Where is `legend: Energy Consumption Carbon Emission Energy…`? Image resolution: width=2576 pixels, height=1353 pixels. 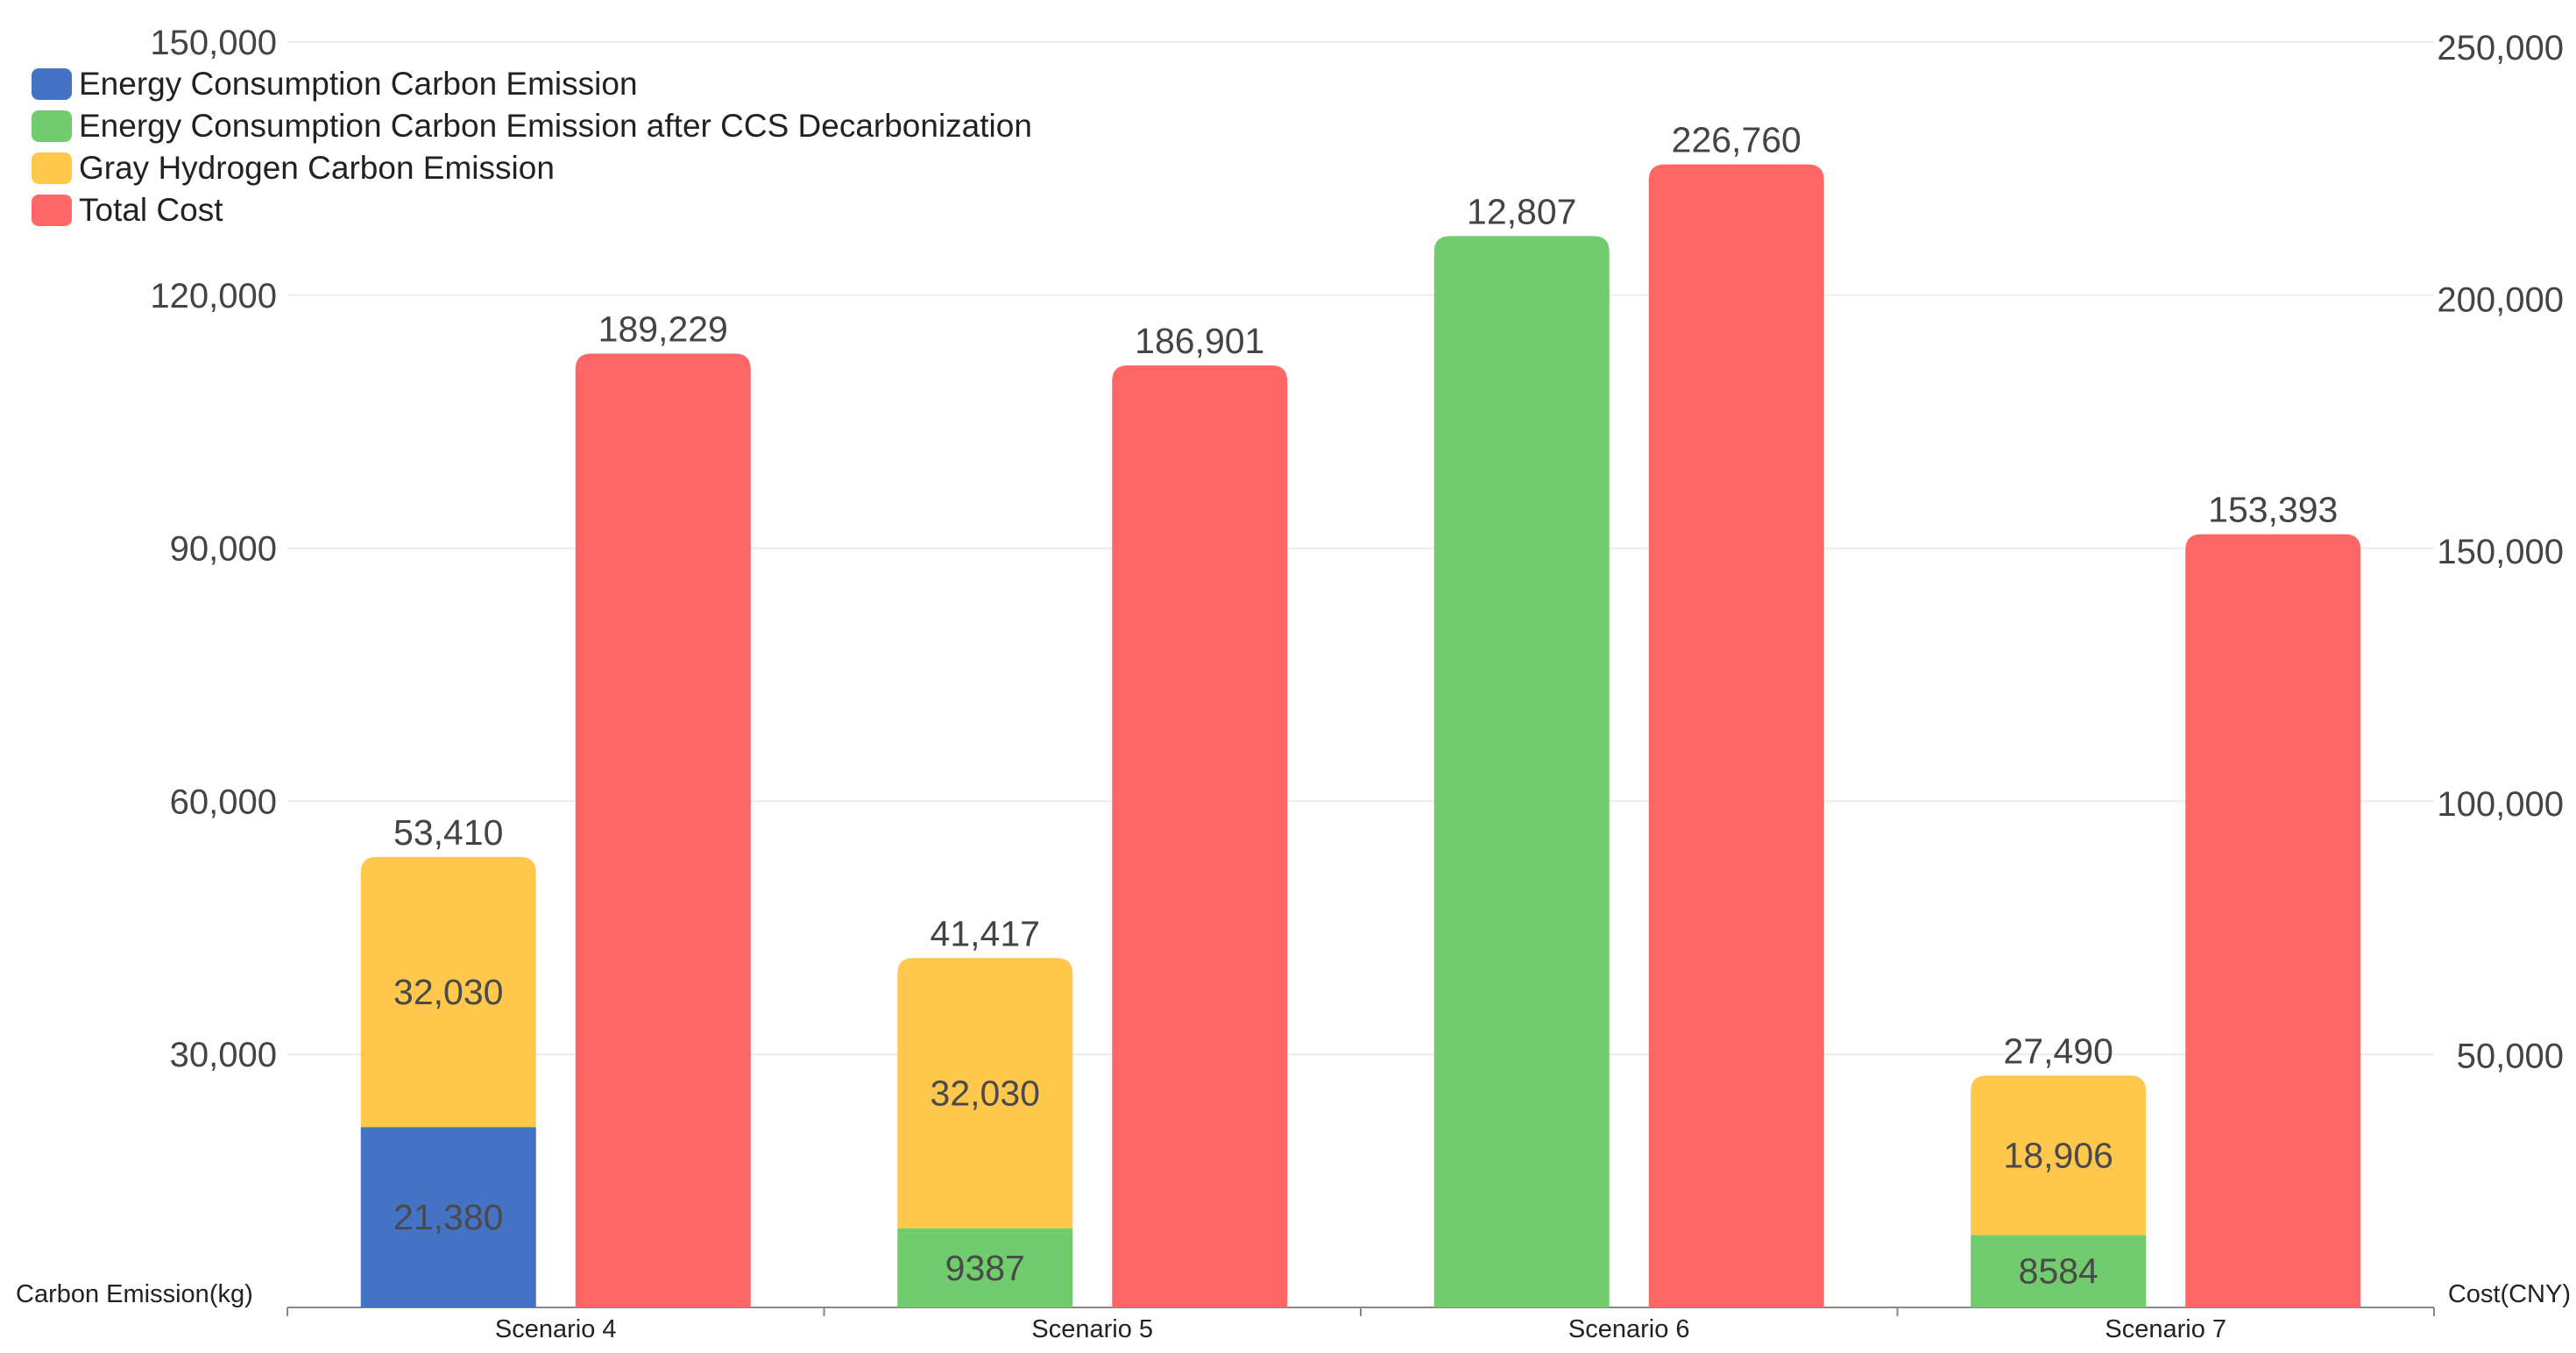
legend: Energy Consumption Carbon Emission Energy… is located at coordinates (532, 147).